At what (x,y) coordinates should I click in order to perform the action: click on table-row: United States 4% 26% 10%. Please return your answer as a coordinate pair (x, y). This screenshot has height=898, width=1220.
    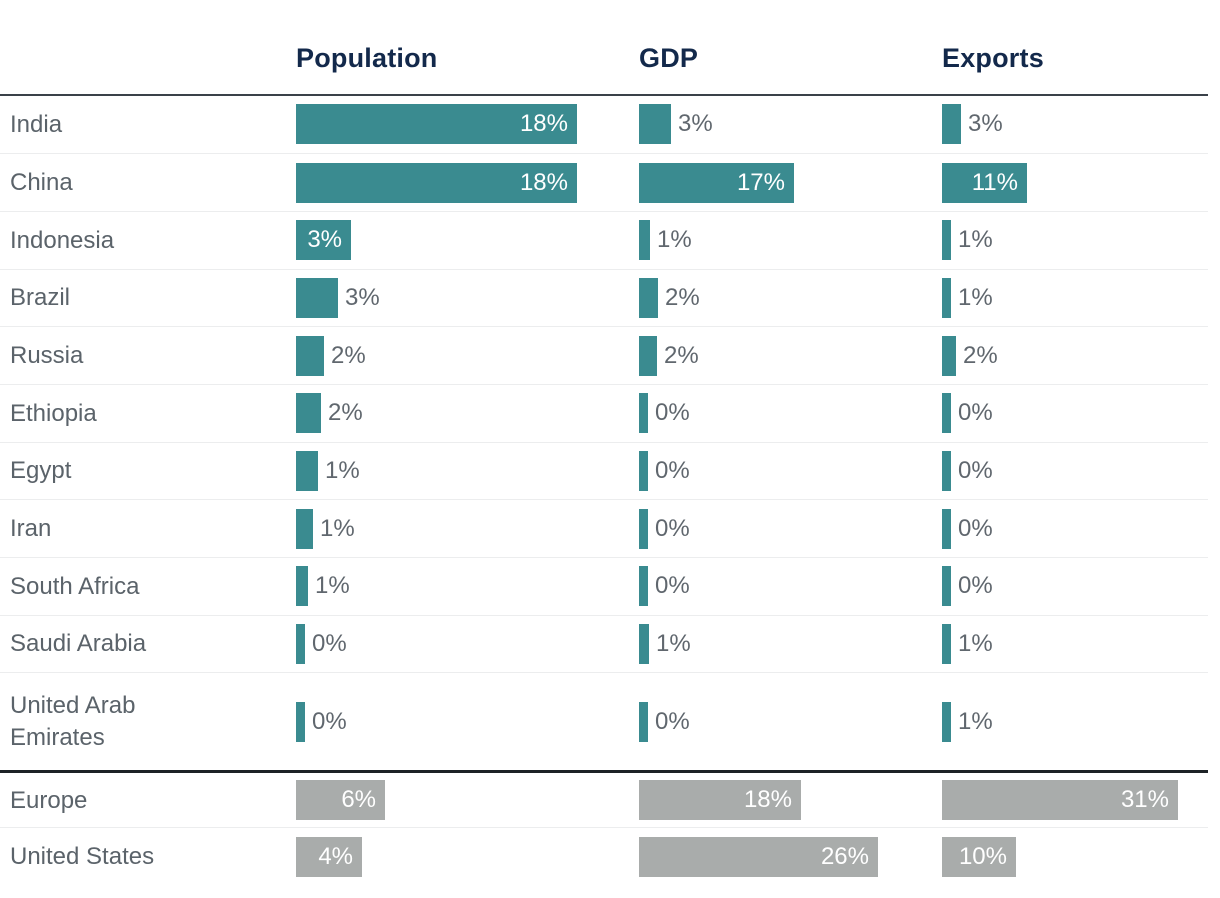
    Looking at the image, I should click on (604, 856).